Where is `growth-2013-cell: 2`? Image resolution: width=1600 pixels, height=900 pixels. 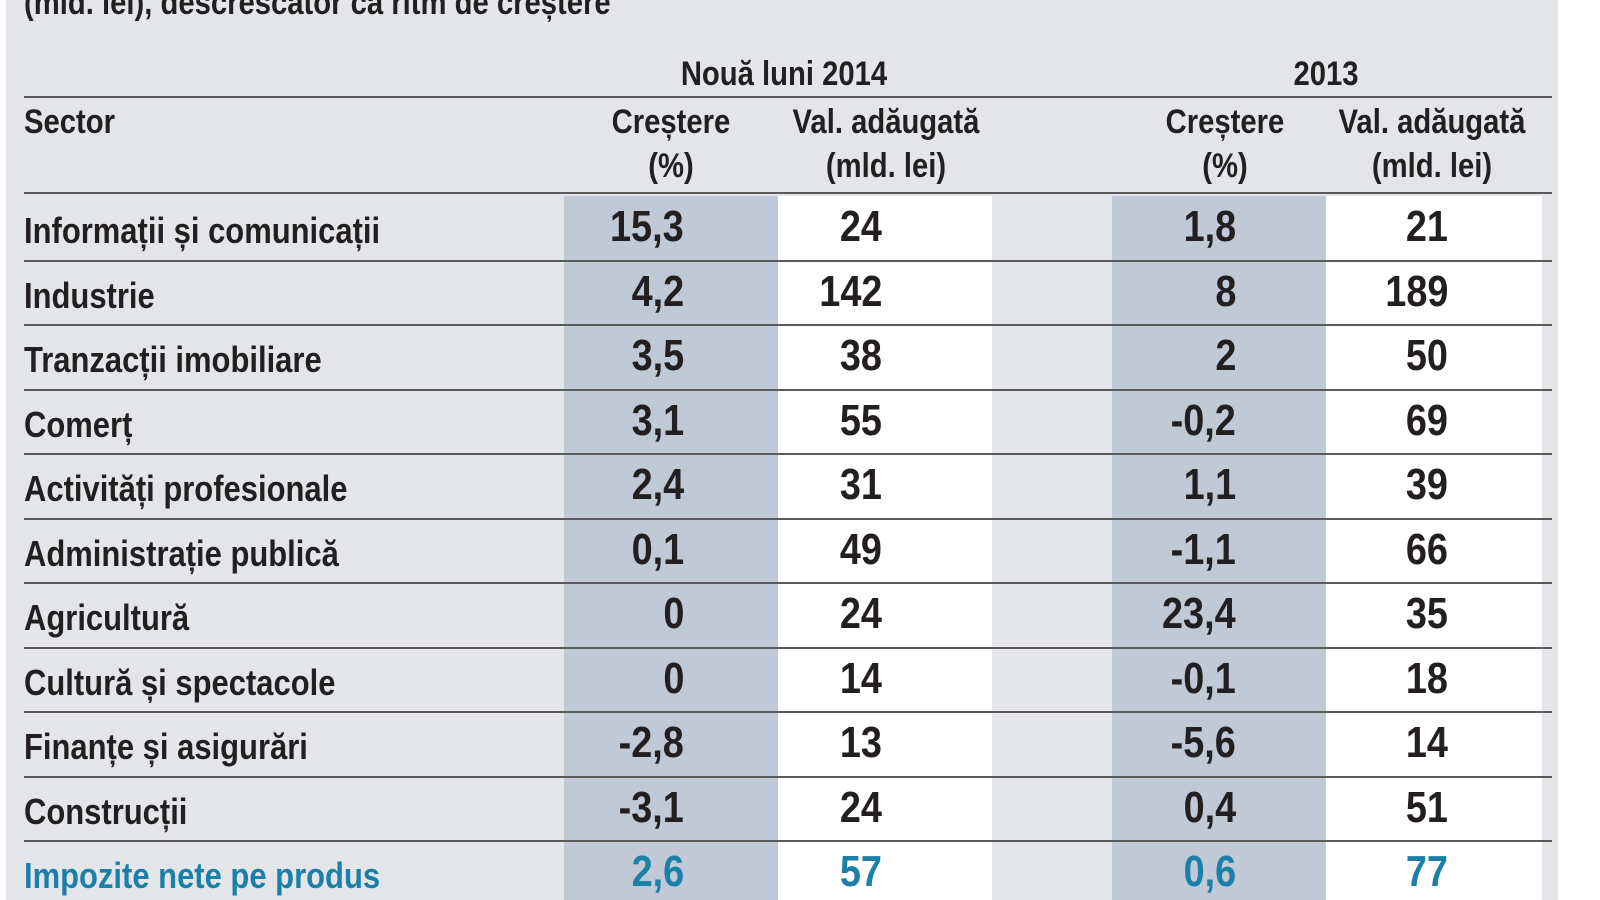
growth-2013-cell: 2 is located at coordinates (1225, 355).